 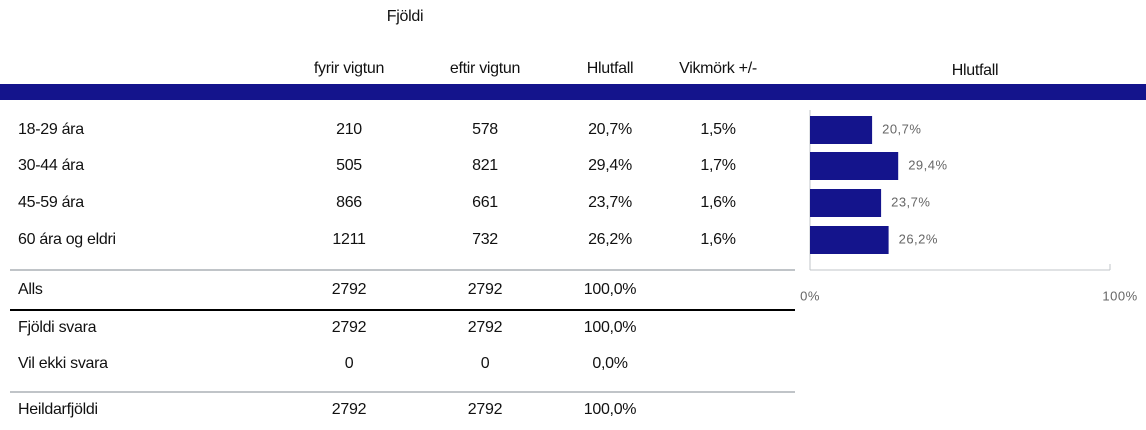 What do you see at coordinates (485, 239) in the screenshot?
I see `cell: 732` at bounding box center [485, 239].